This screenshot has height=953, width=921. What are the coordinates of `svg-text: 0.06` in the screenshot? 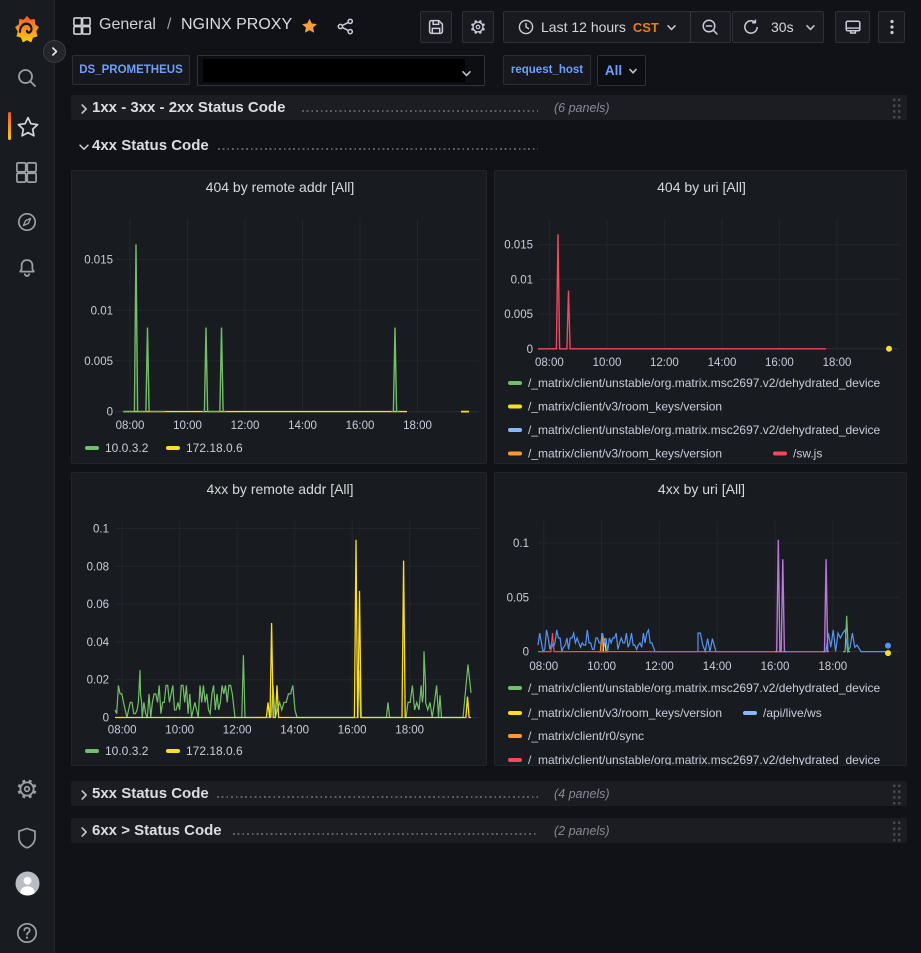 It's located at (98, 605).